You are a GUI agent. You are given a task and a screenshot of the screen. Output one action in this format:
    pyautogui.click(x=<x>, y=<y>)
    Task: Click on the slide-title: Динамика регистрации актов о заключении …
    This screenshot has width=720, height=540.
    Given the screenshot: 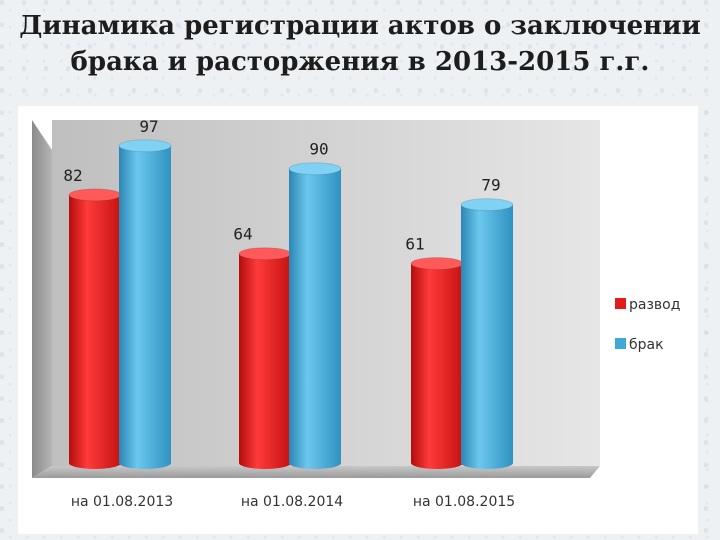 What is the action you would take?
    pyautogui.click(x=360, y=44)
    